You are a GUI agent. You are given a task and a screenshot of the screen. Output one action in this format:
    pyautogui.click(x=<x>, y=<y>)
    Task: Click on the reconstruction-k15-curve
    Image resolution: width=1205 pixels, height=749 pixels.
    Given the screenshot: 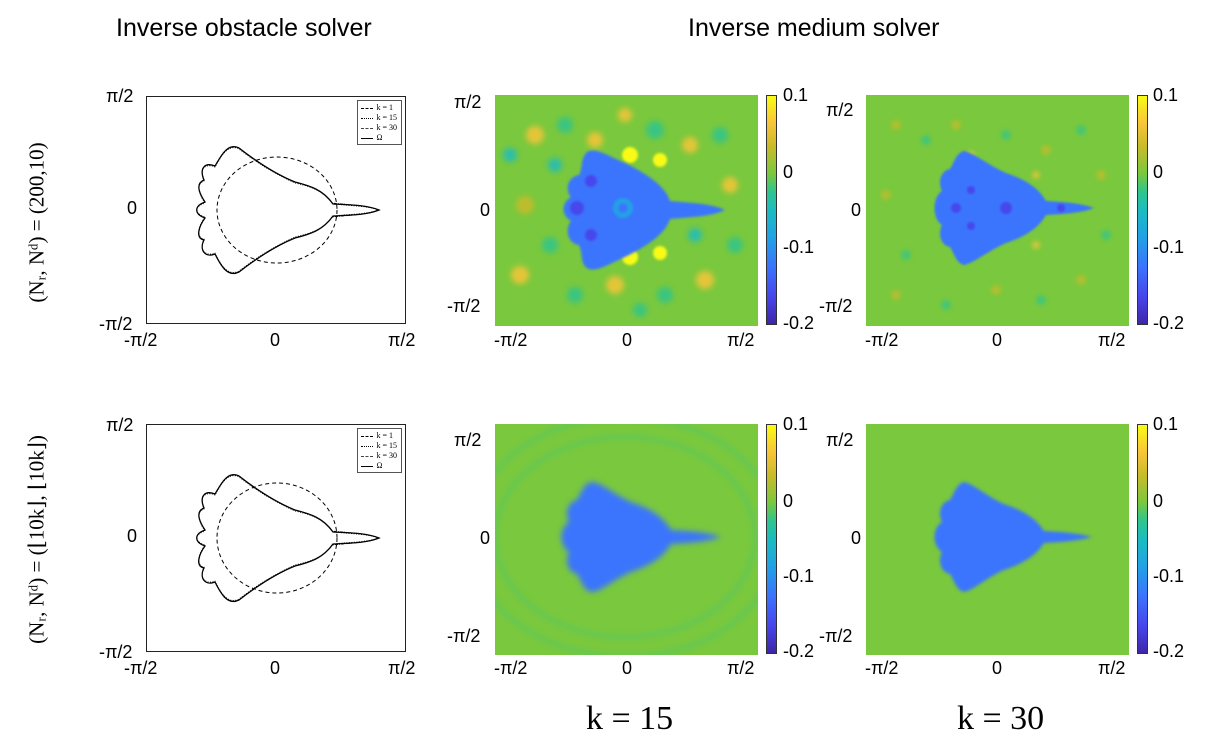 What is the action you would take?
    pyautogui.click(x=288, y=538)
    